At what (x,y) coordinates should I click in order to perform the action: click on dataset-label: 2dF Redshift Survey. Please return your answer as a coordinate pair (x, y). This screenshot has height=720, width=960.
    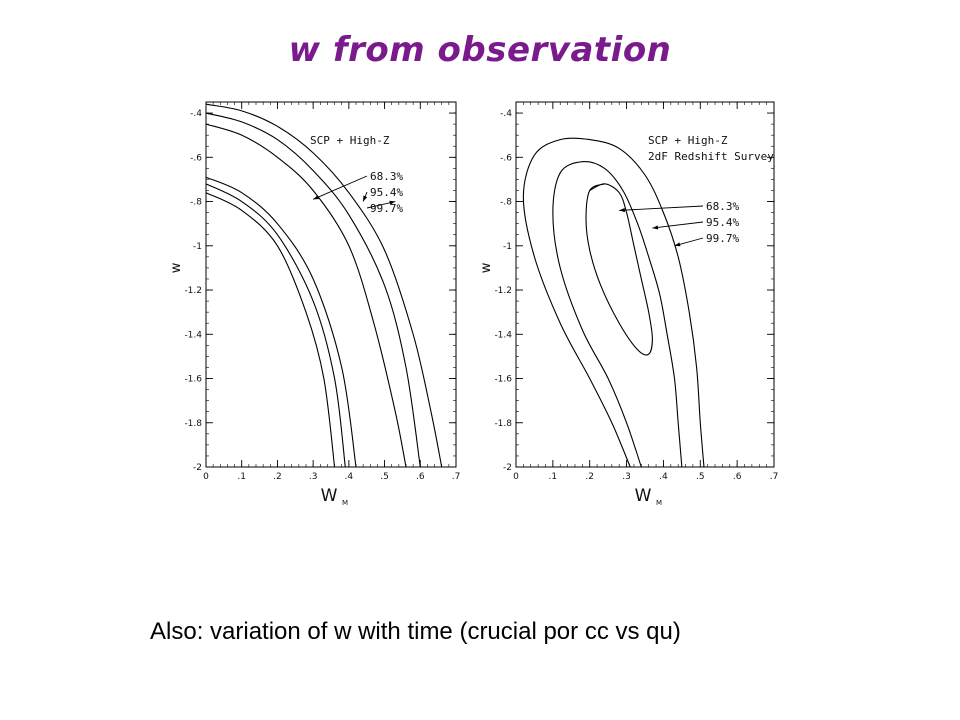
    Looking at the image, I should click on (711, 156).